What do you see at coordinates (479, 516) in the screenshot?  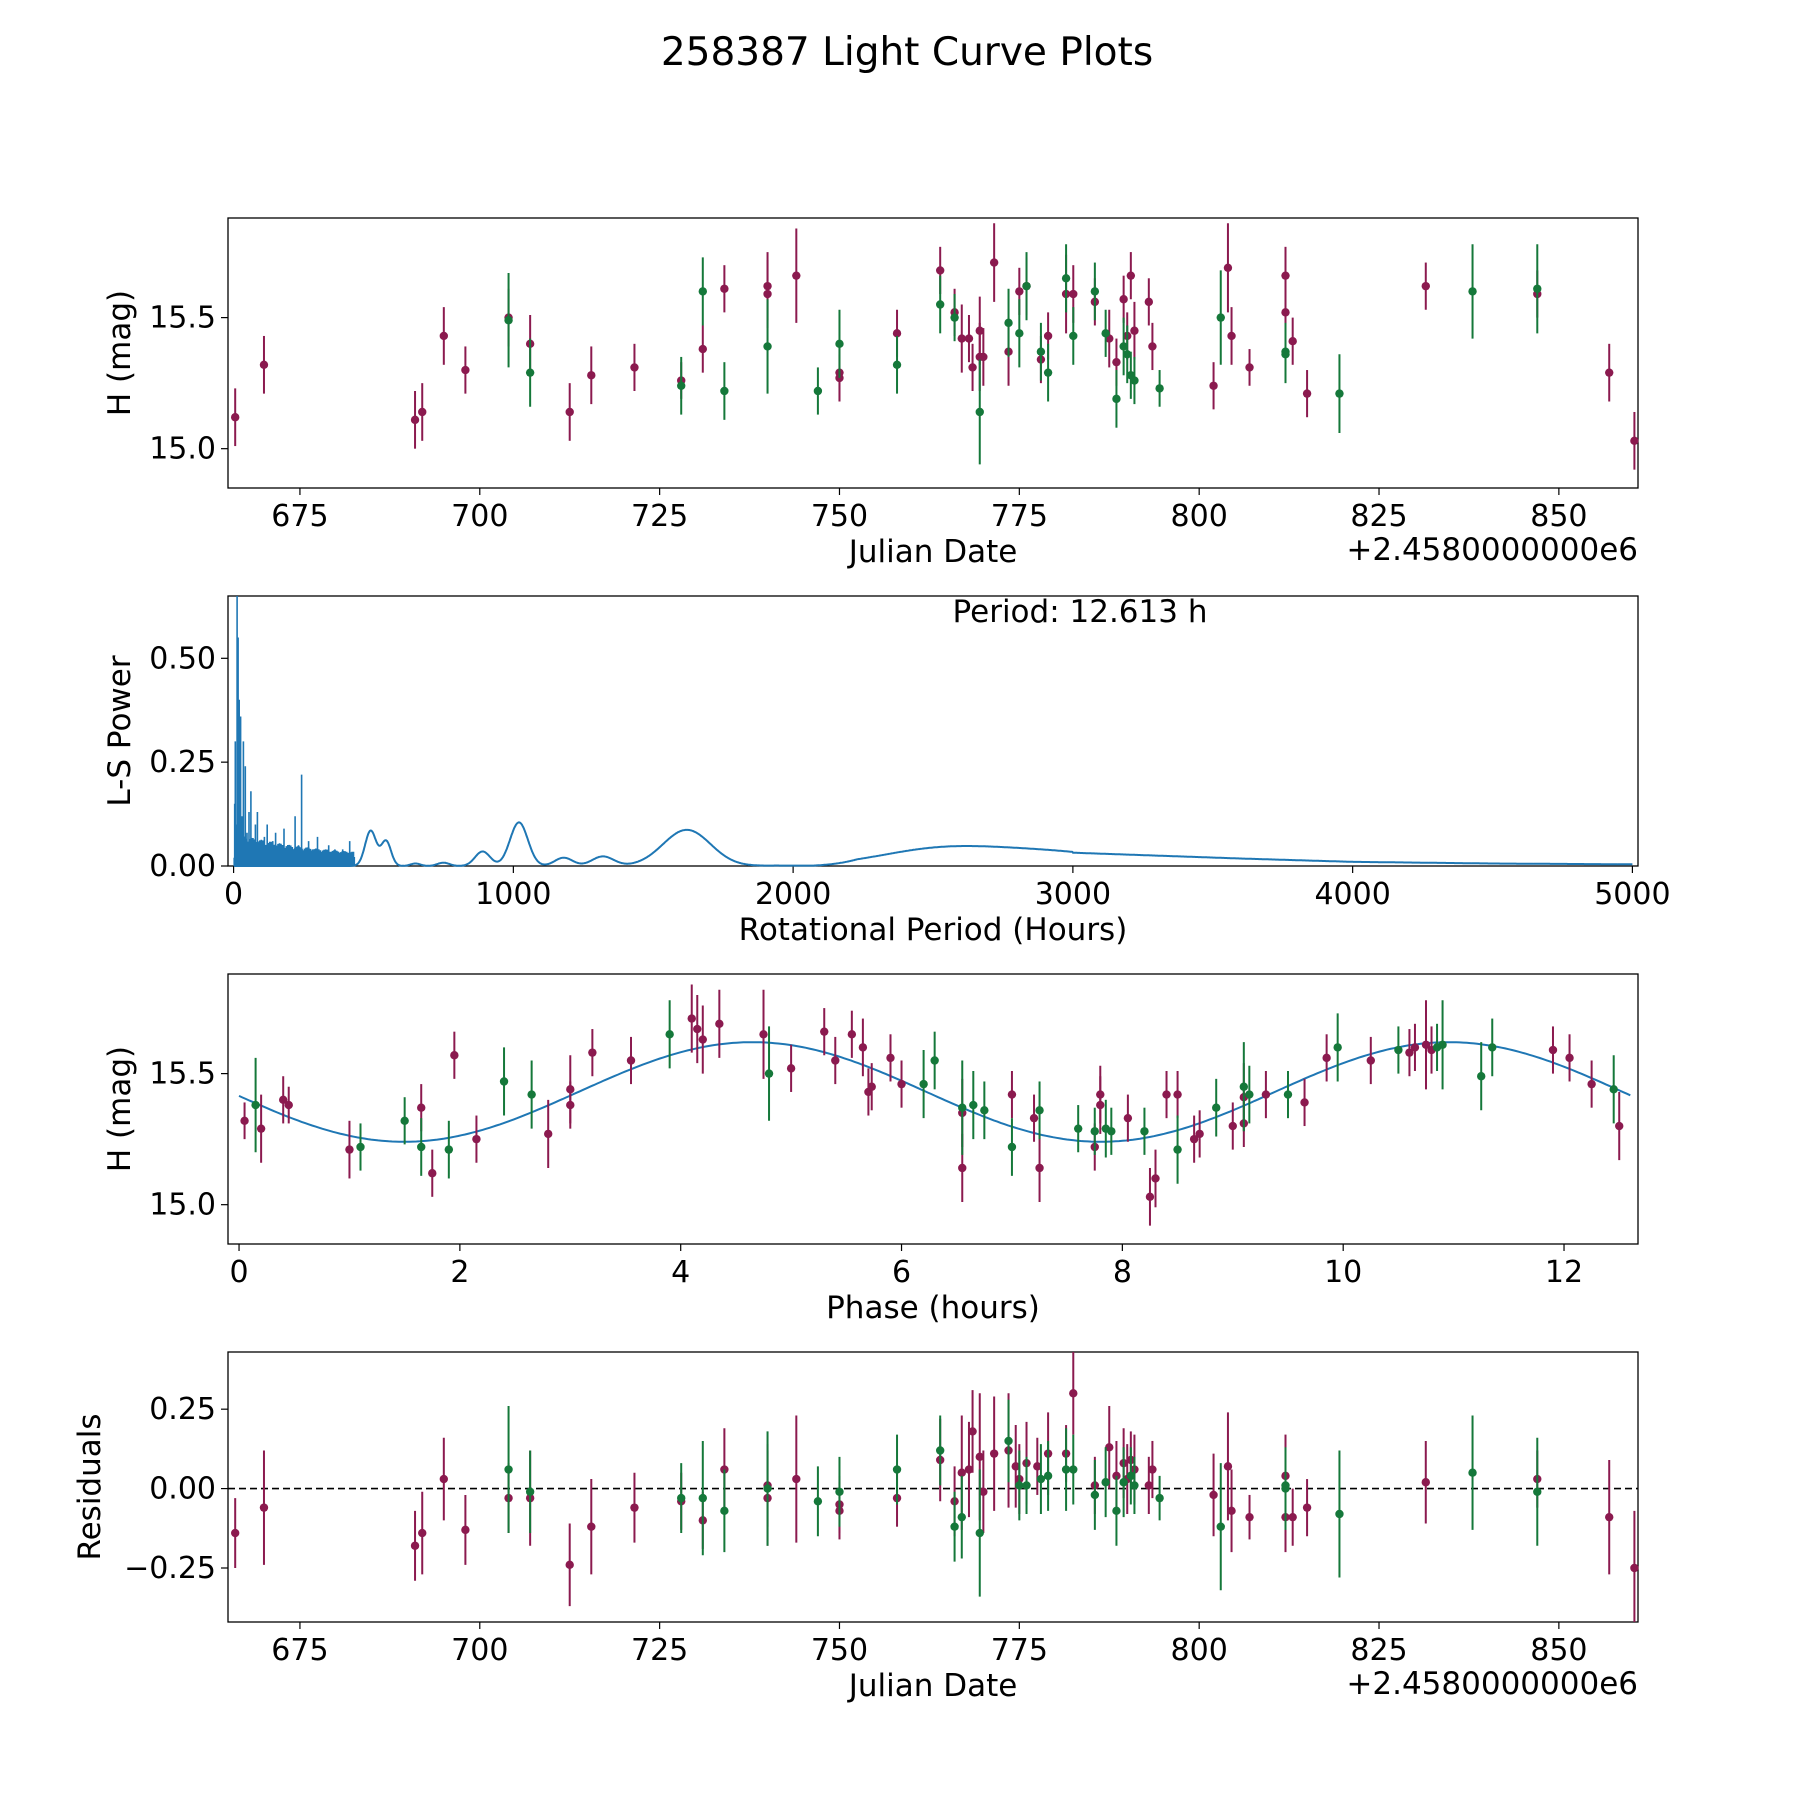 I see `x-tick-label: 700` at bounding box center [479, 516].